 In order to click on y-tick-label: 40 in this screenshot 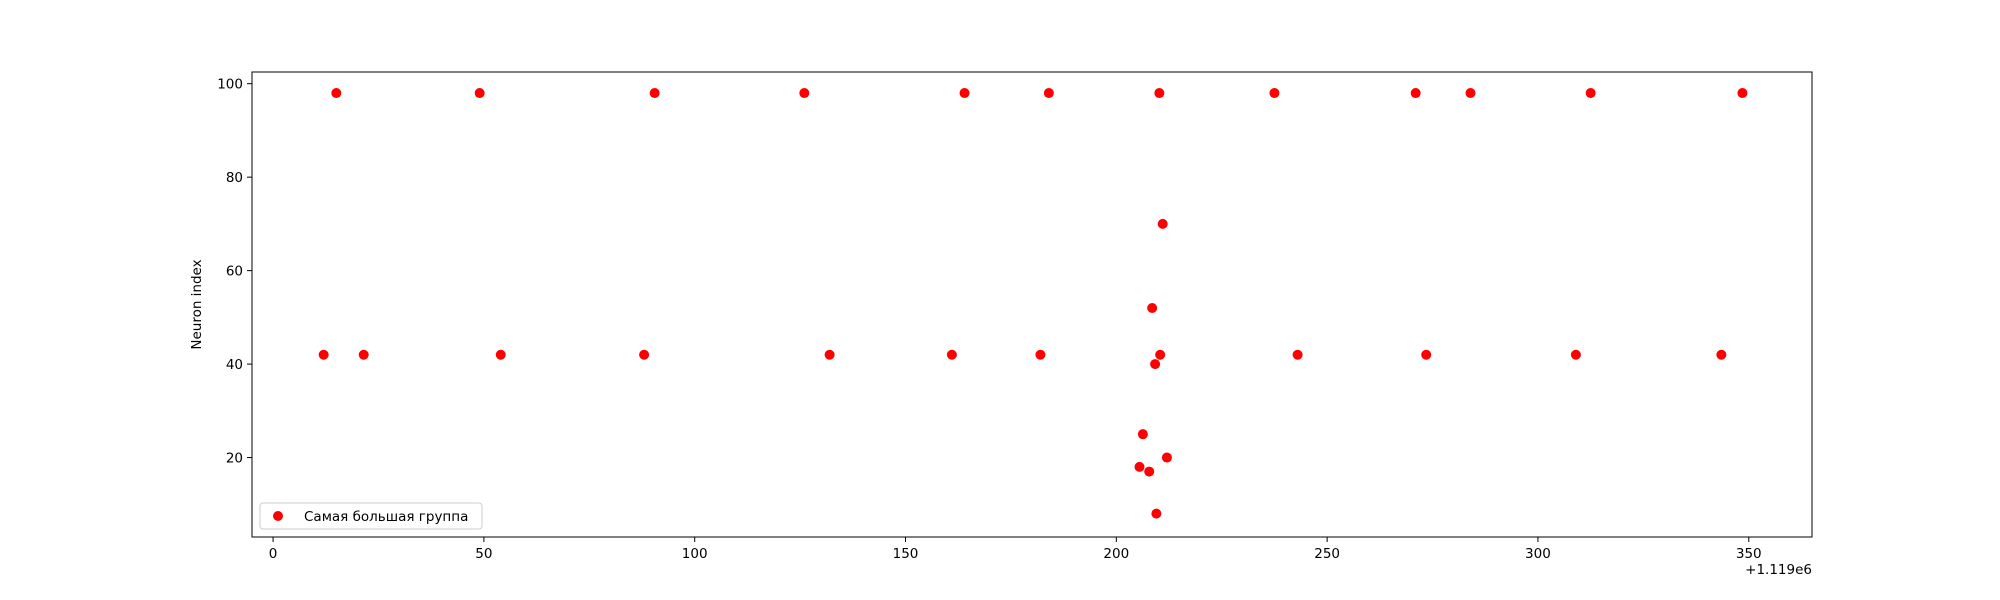, I will do `click(234, 365)`.